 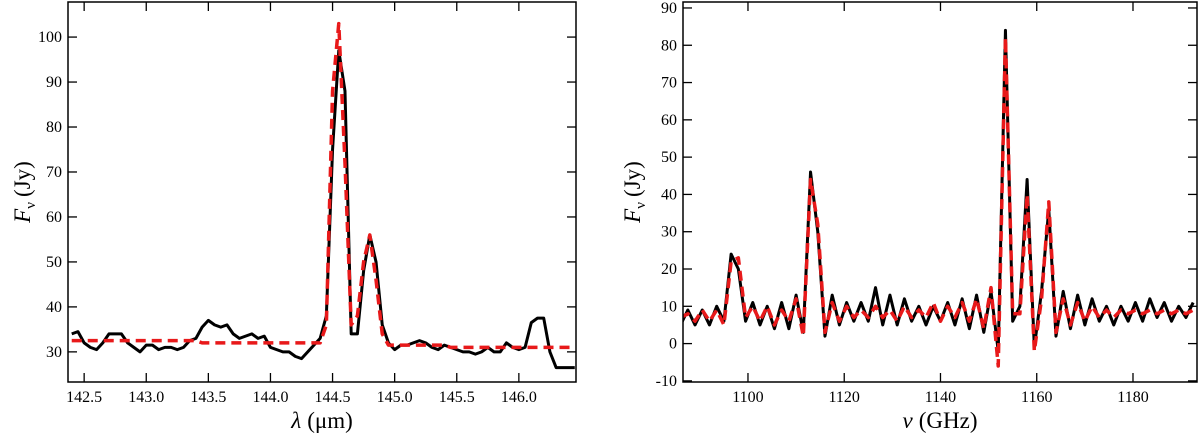 What do you see at coordinates (666, 381) in the screenshot?
I see `y-tick-label: -10` at bounding box center [666, 381].